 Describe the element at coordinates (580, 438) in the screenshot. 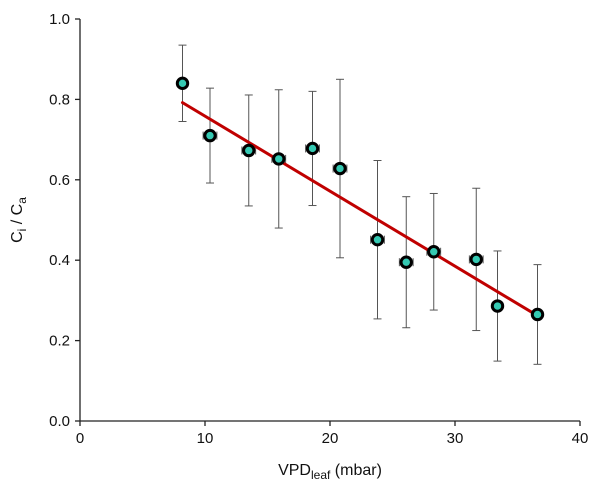

I see `x-tick-label: 40` at that location.